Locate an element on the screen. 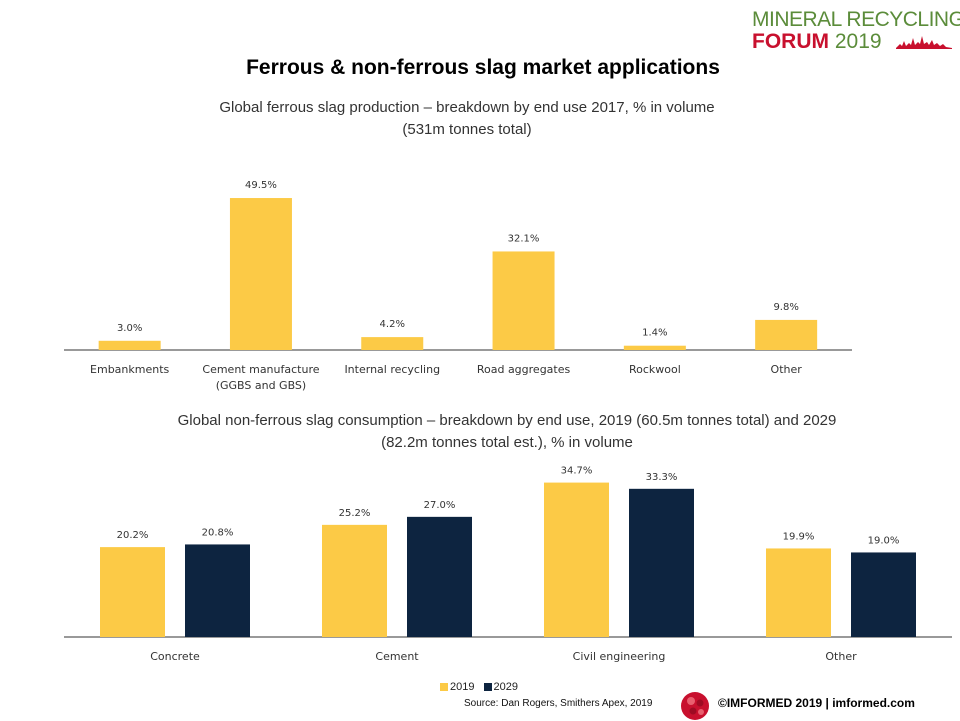 This screenshot has width=960, height=721. chart1-data-label: 3.0% is located at coordinates (129, 328).